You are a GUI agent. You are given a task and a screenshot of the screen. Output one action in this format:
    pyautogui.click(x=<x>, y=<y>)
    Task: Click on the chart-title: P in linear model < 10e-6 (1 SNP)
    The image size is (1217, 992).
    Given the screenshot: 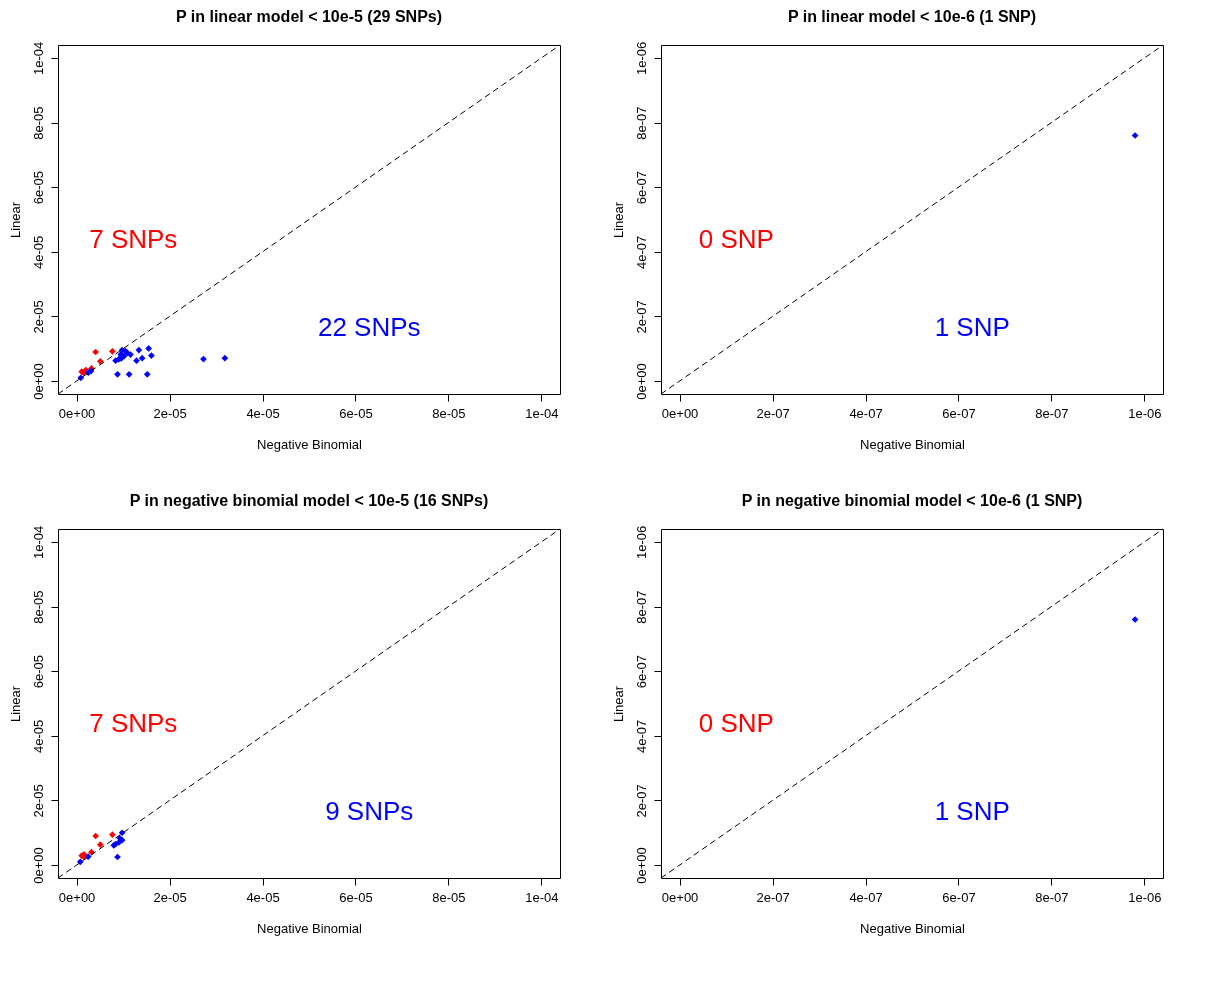 What is the action you would take?
    pyautogui.click(x=912, y=17)
    